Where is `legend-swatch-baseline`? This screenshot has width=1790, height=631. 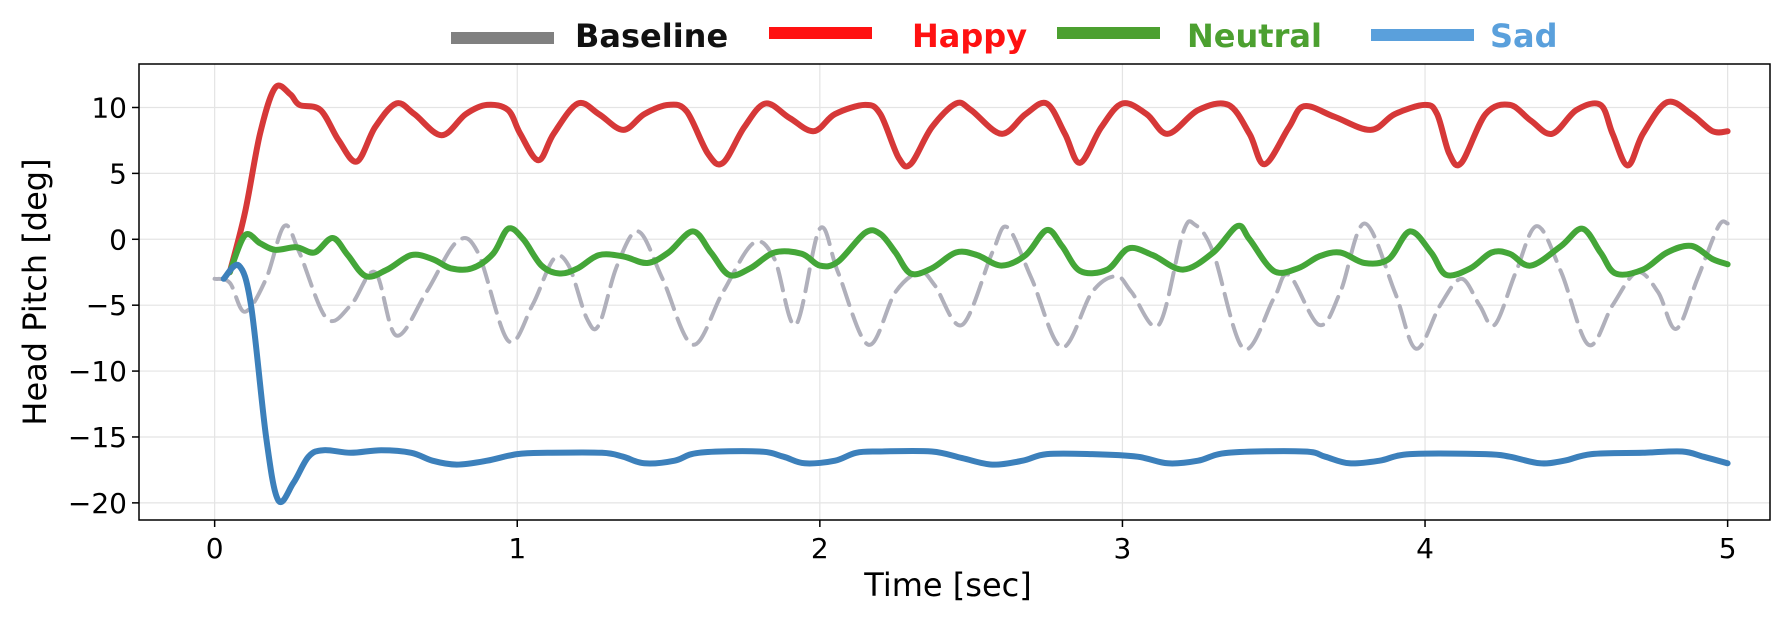 legend-swatch-baseline is located at coordinates (502, 38).